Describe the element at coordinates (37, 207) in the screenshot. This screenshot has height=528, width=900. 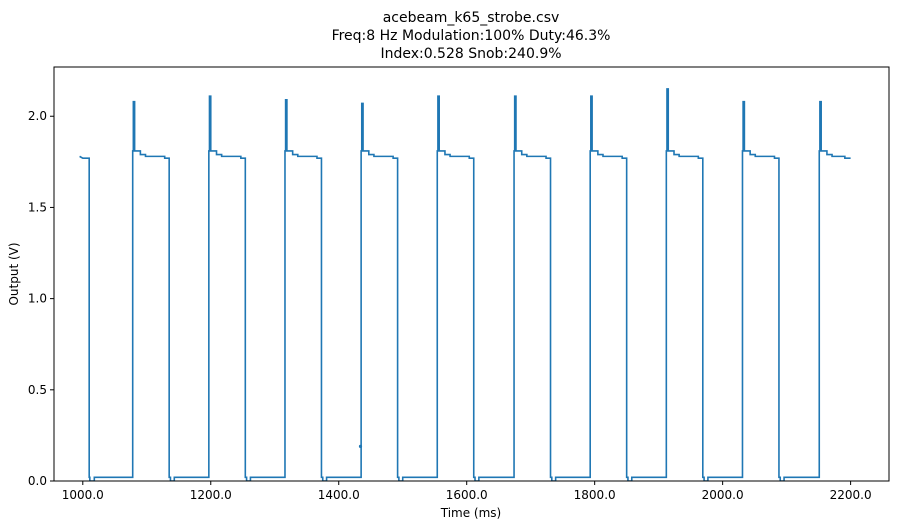
I see `y-tick-label: 1.5` at that location.